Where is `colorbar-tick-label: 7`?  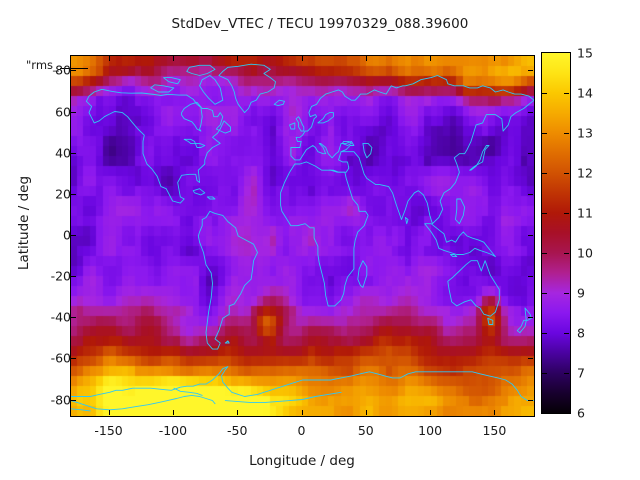
colorbar-tick-label: 7 is located at coordinates (581, 373).